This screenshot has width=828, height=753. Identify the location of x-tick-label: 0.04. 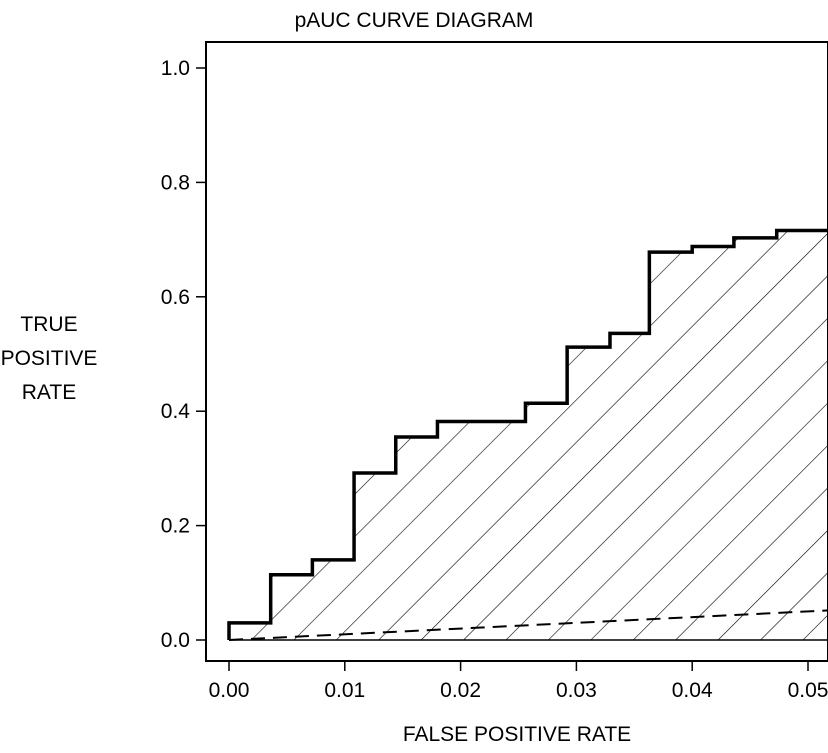
(692, 690).